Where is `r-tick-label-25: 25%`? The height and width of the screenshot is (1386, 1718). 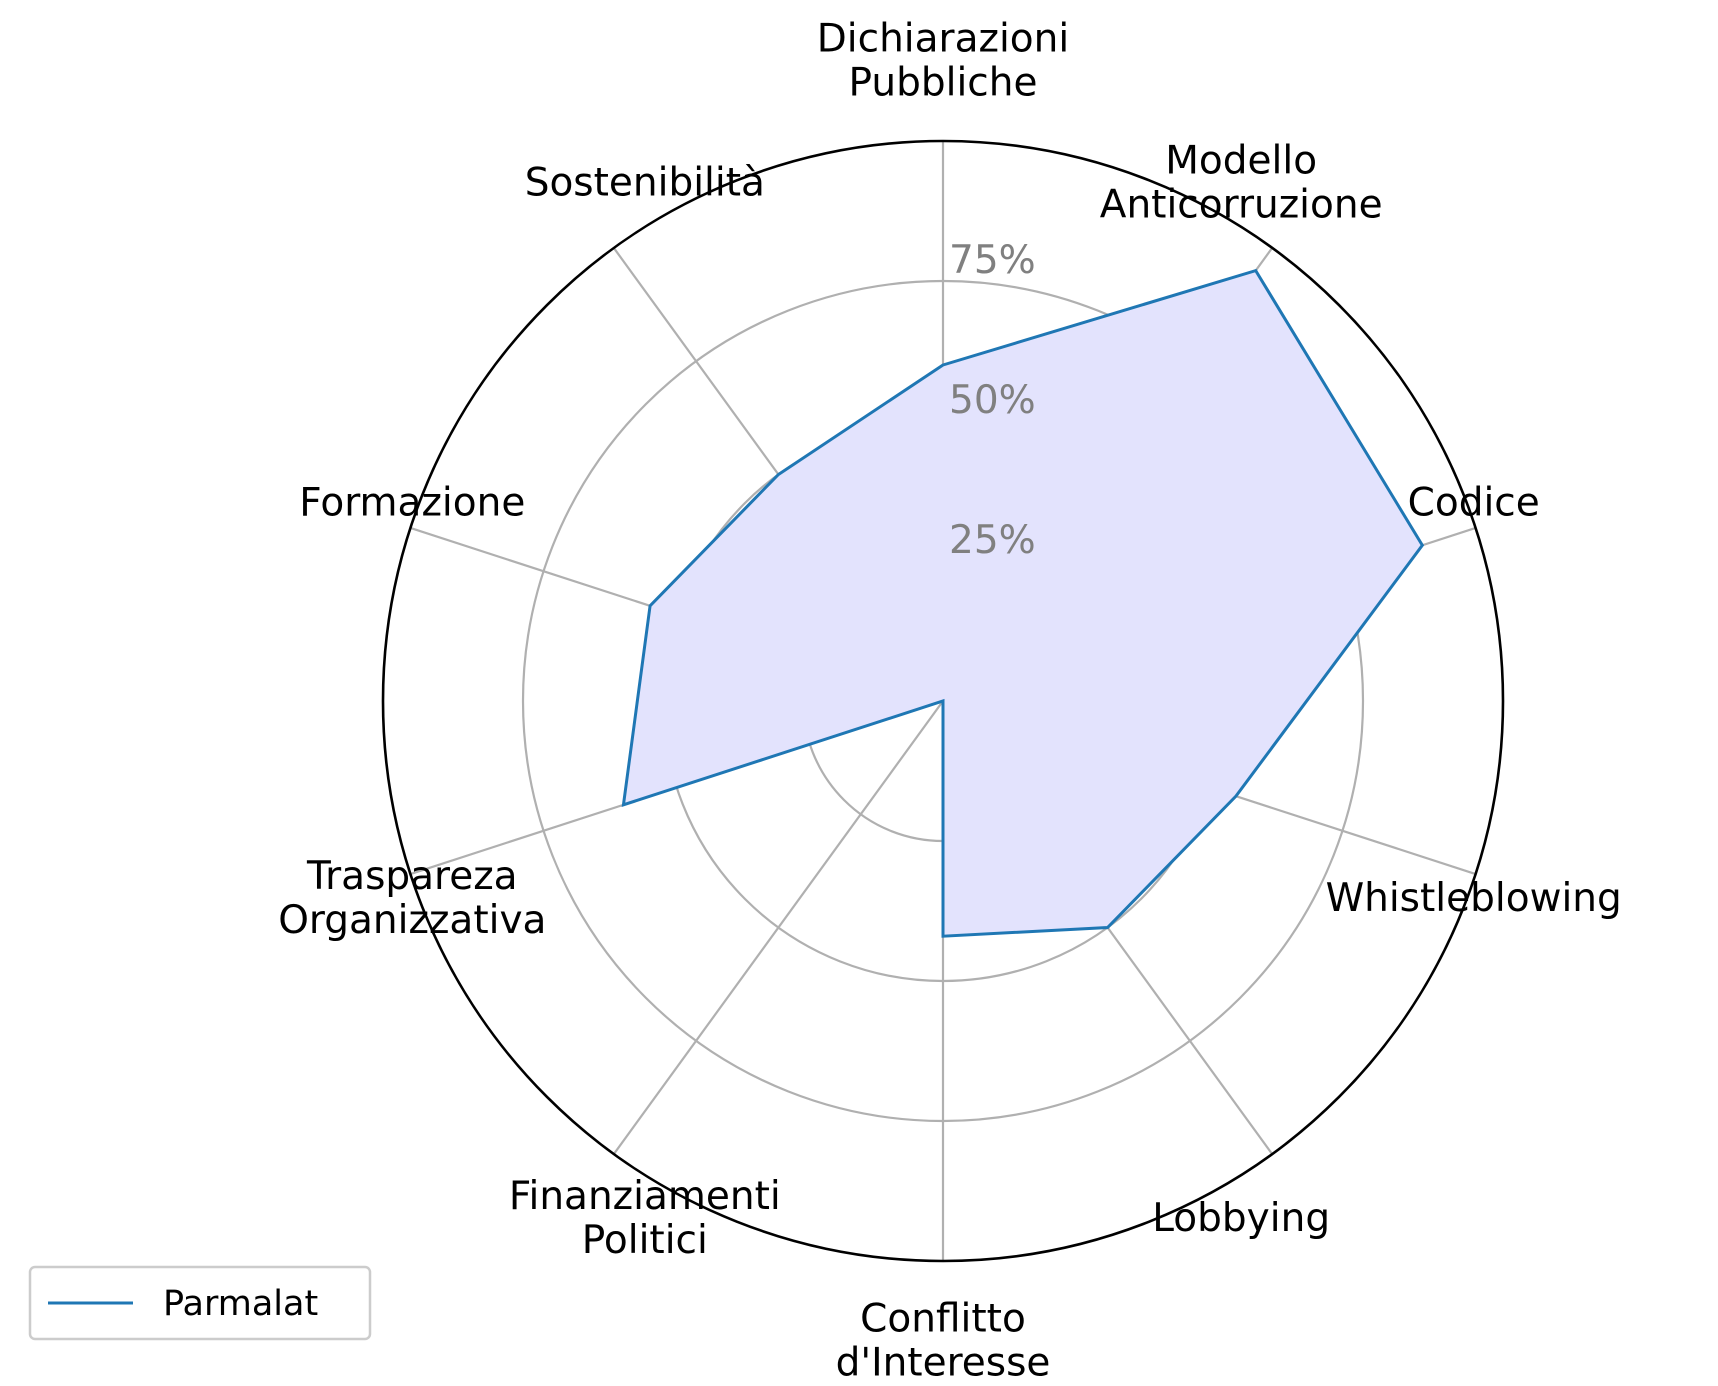
r-tick-label-25: 25% is located at coordinates (992, 540).